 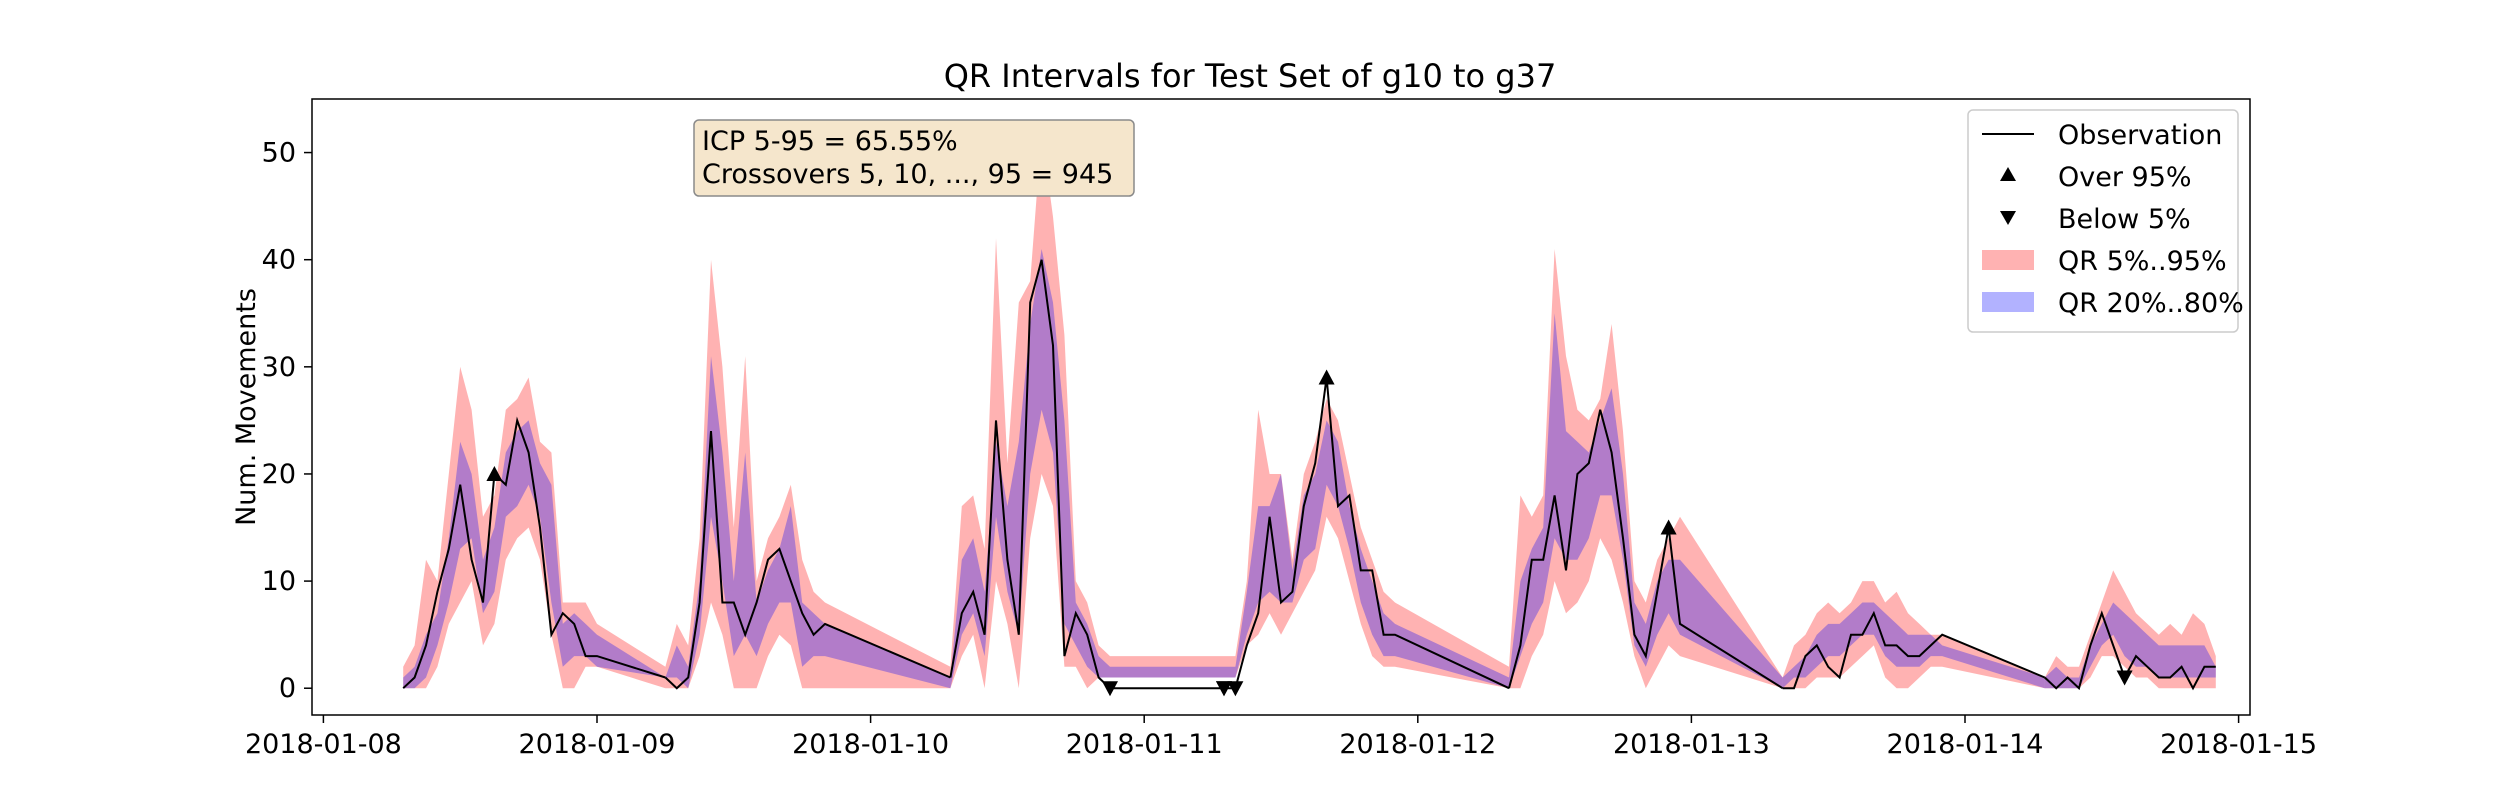 I want to click on legend-frame, so click(x=2103, y=221).